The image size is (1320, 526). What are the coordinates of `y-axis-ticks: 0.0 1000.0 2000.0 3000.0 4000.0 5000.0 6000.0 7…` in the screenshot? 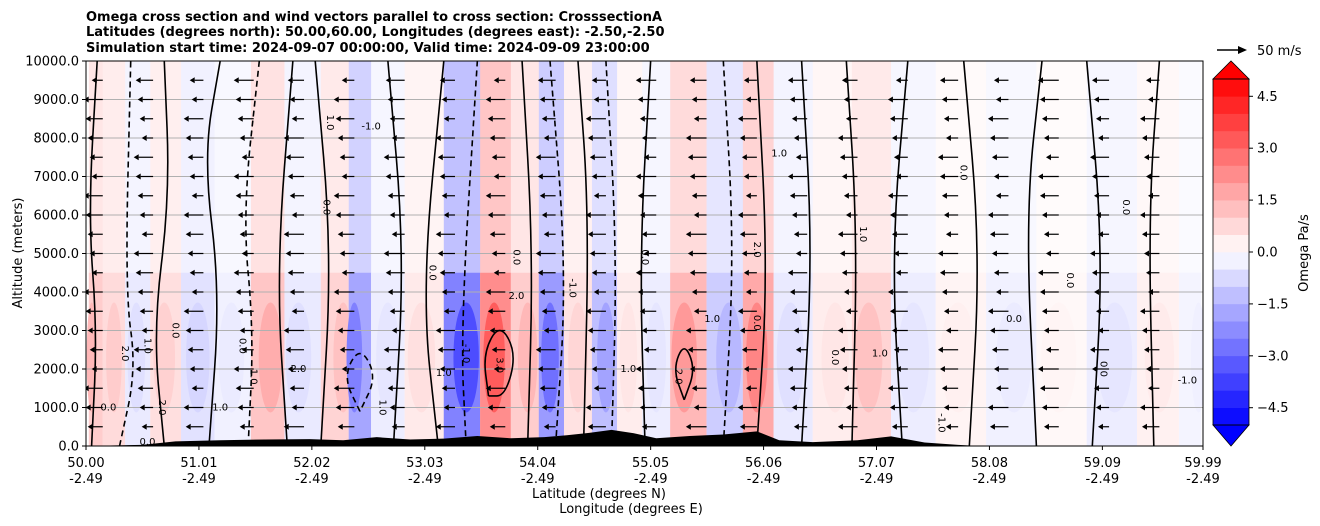 It's located at (55, 255).